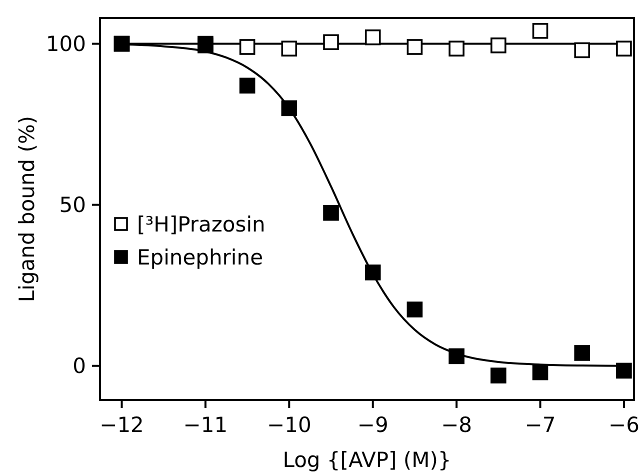  Describe the element at coordinates (27, 209) in the screenshot. I see `y-axis-title: Ligand bound (%)` at that location.